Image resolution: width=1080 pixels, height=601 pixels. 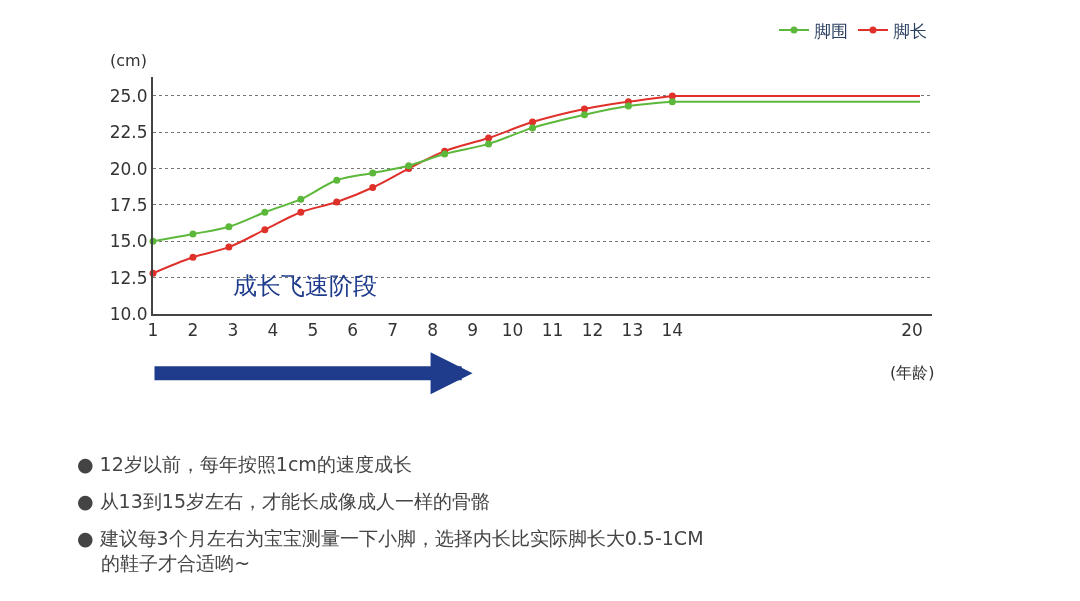 What do you see at coordinates (433, 330) in the screenshot?
I see `x-tick-label: 8` at bounding box center [433, 330].